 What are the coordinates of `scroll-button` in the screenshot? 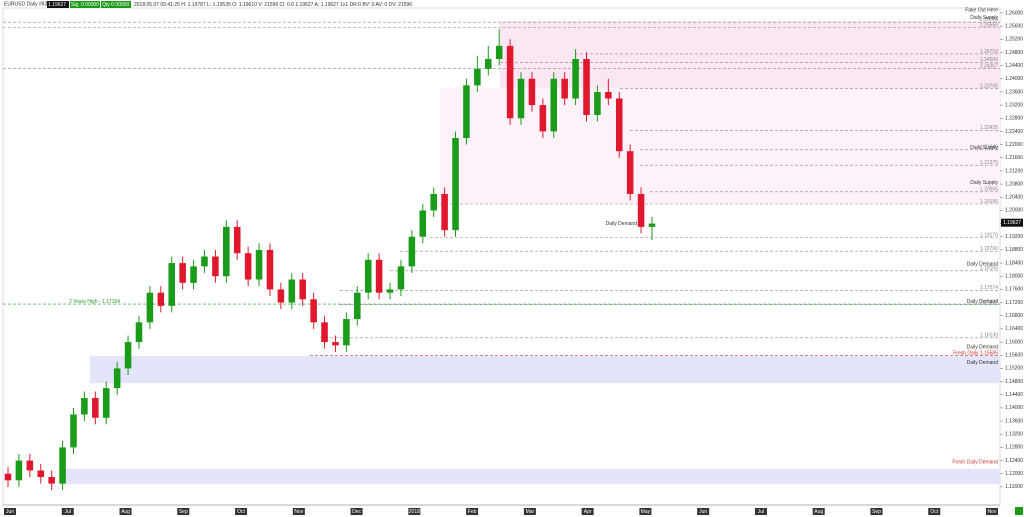 It's located at (1019, 511).